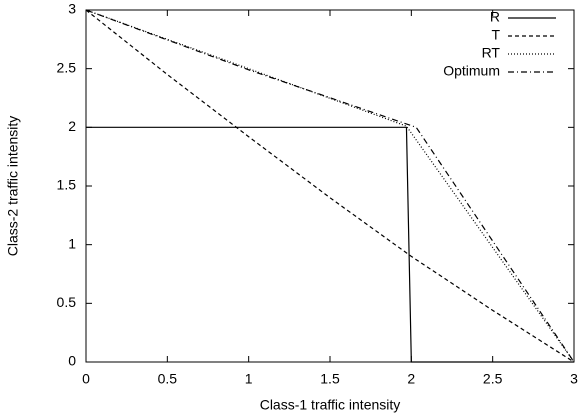 Image resolution: width=582 pixels, height=417 pixels. What do you see at coordinates (67, 67) in the screenshot?
I see `y-tick-label: 2.5` at bounding box center [67, 67].